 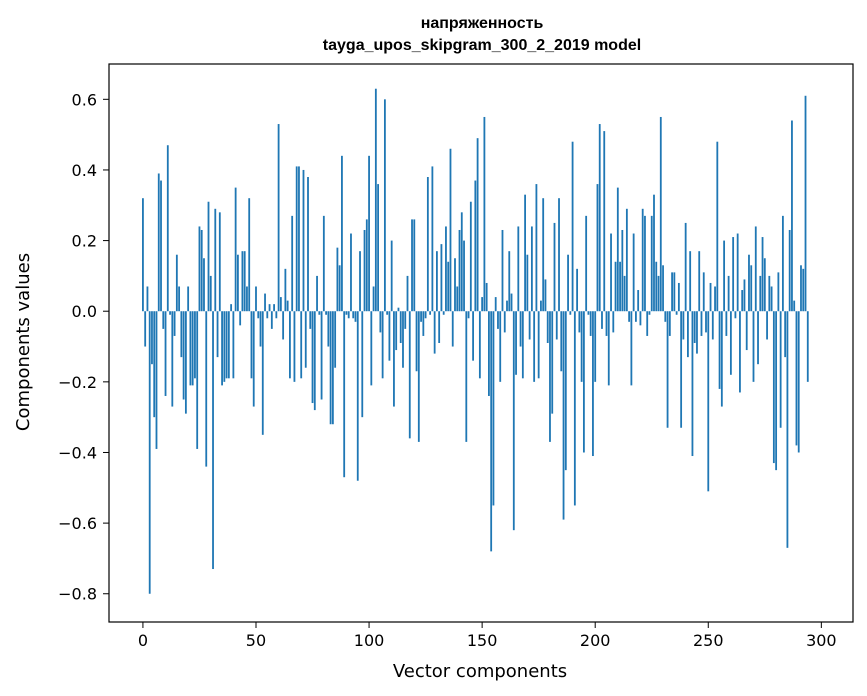 I want to click on chart-title-line-1: напряженность, so click(x=482, y=23).